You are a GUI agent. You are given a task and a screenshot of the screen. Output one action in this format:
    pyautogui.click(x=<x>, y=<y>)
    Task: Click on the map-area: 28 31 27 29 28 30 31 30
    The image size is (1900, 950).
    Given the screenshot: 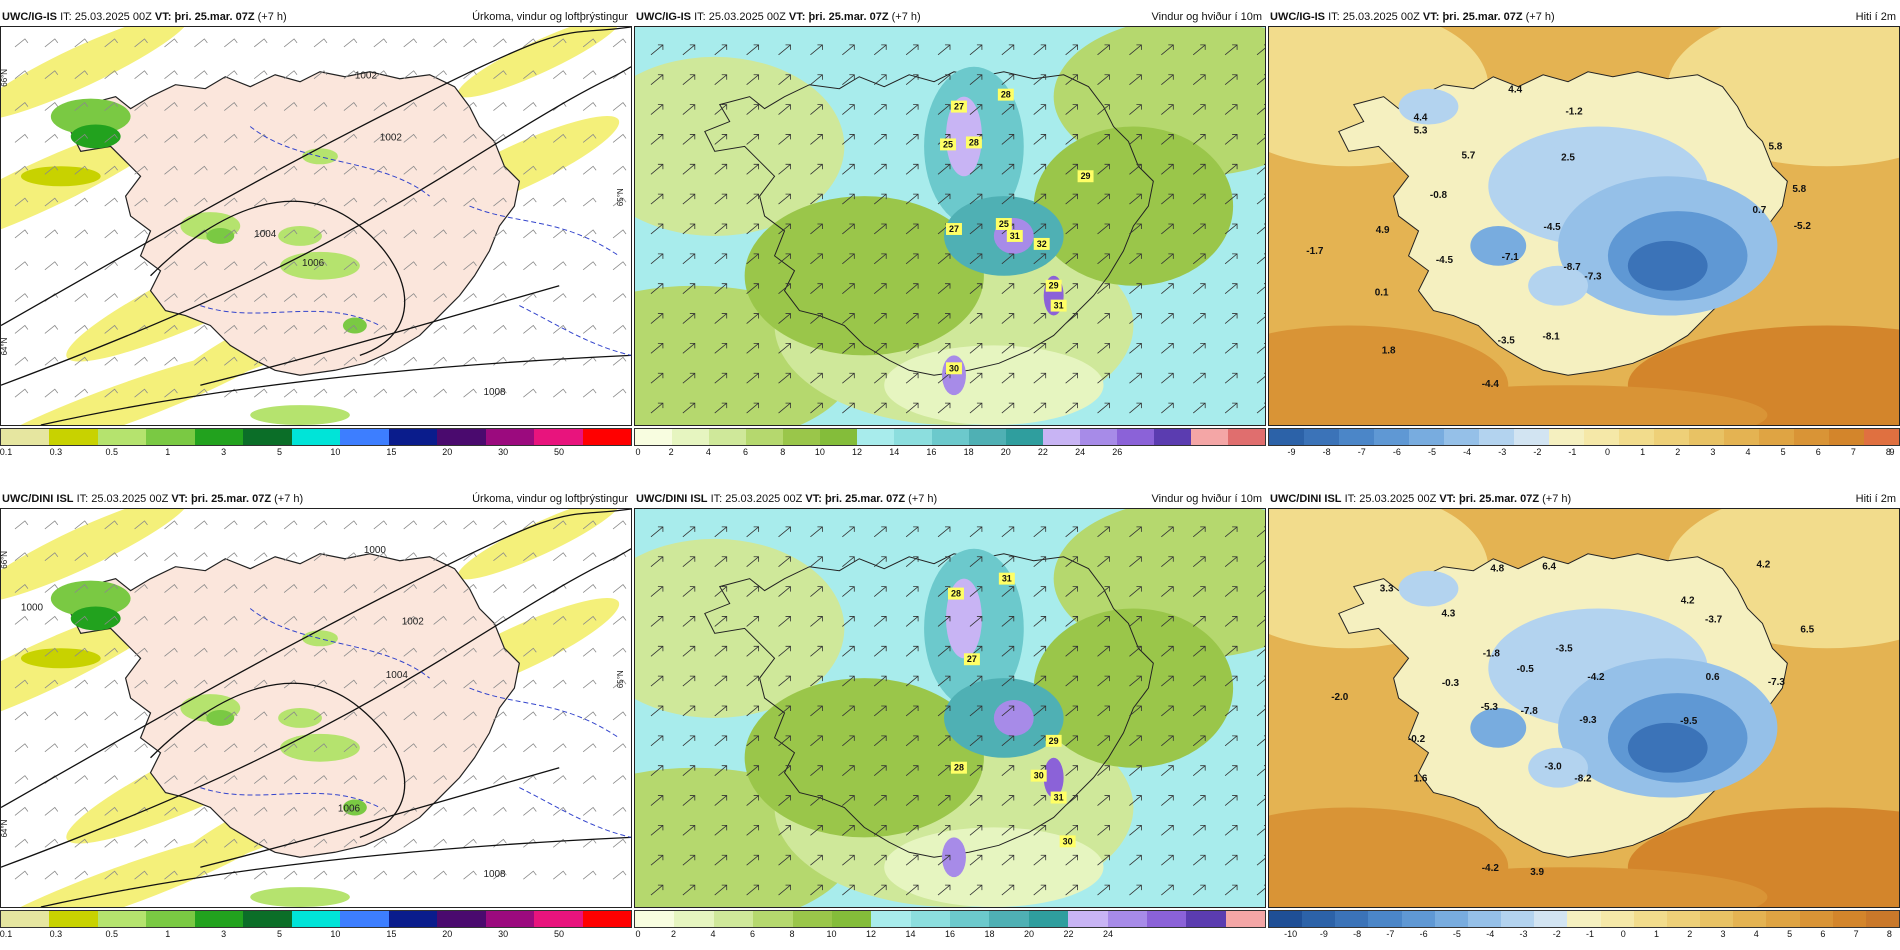 What is the action you would take?
    pyautogui.click(x=950, y=708)
    